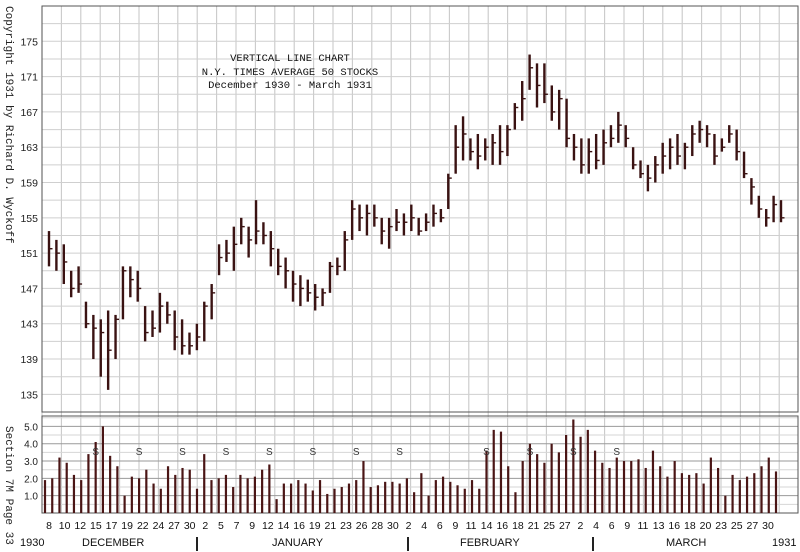  I want to click on price-tick-label: 155, so click(29, 219).